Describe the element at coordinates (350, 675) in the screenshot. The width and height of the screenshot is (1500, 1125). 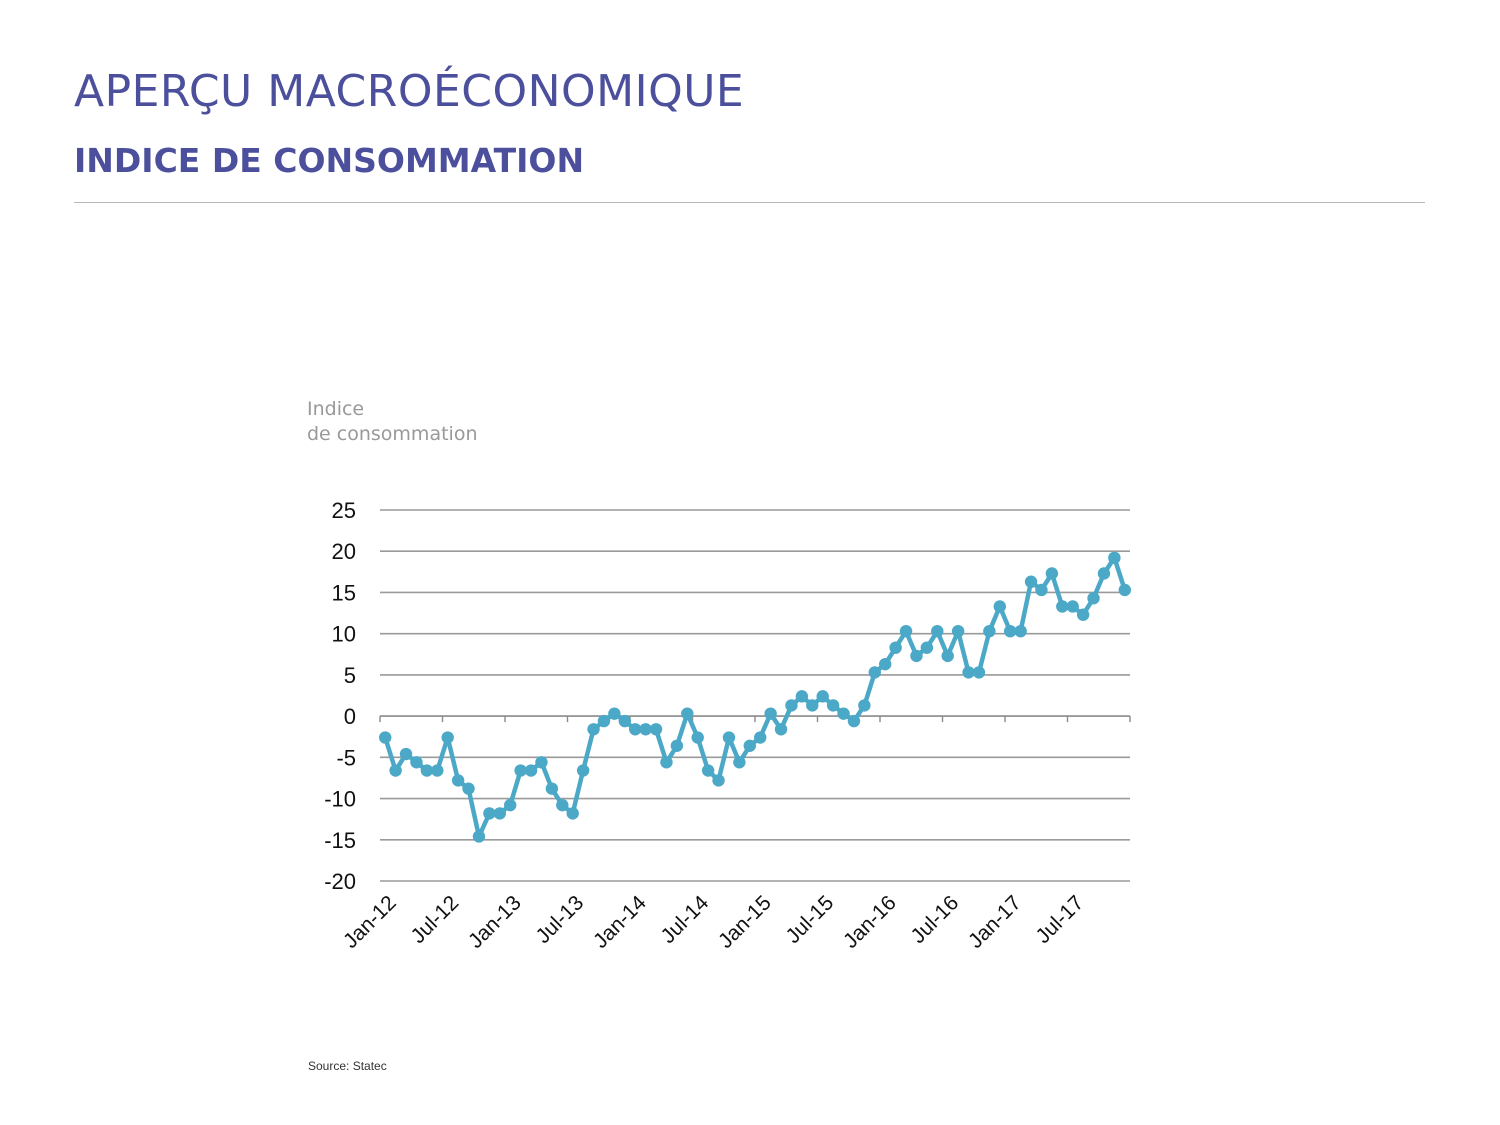
I see `y-tick-label: 5` at that location.